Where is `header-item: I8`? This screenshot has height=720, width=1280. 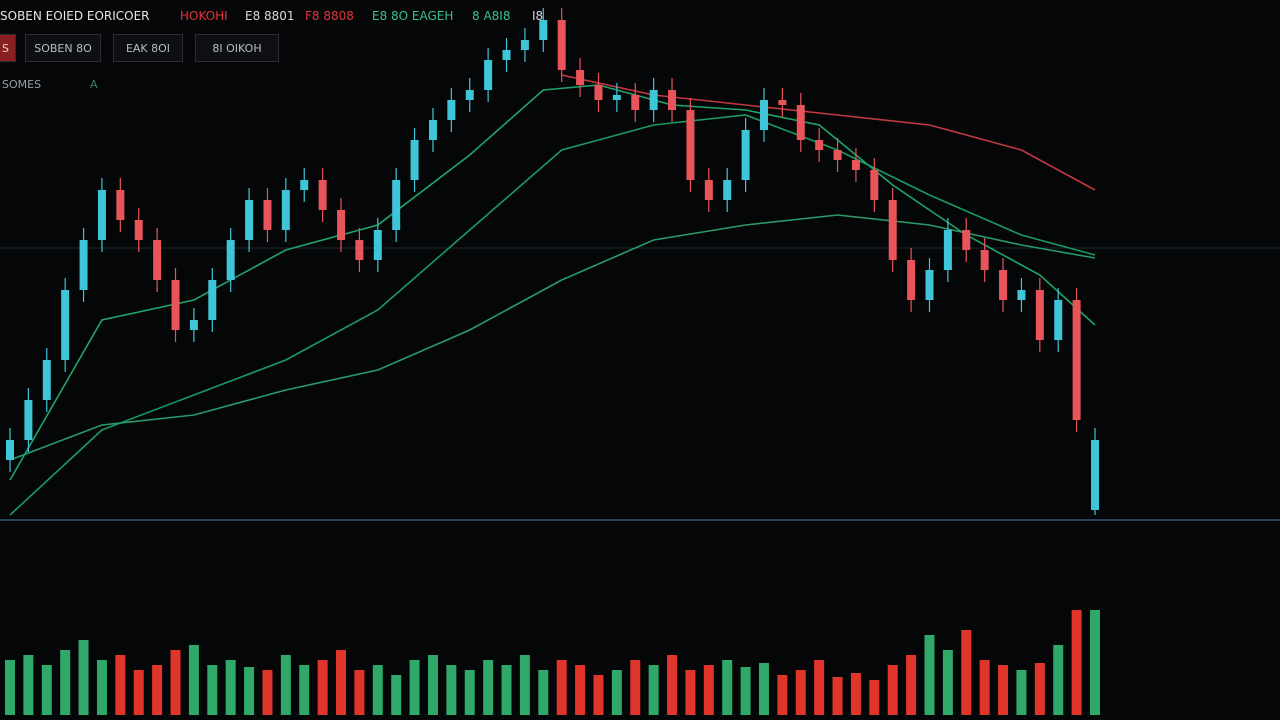 header-item: I8 is located at coordinates (538, 16).